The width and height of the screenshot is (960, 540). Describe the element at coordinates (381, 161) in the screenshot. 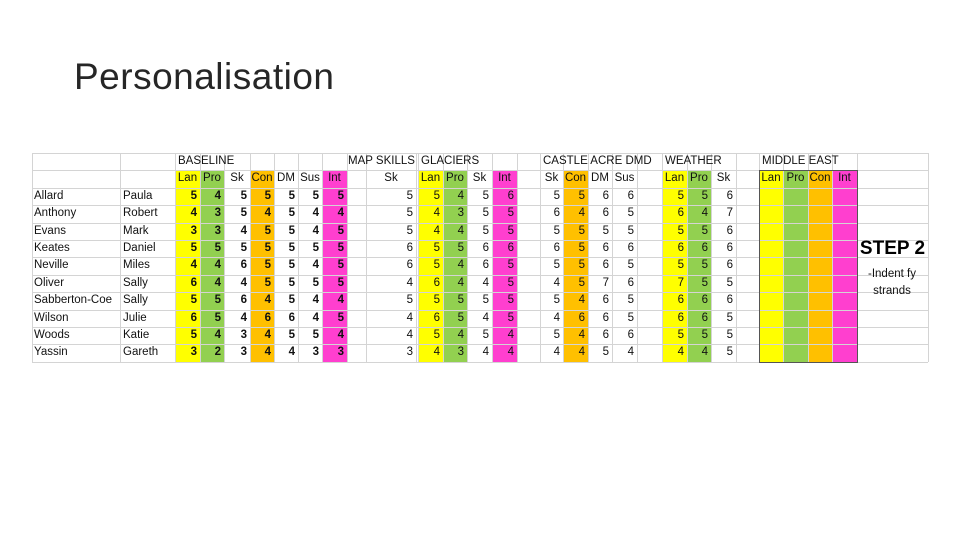

I see `group-header: MAP SKILLS` at that location.